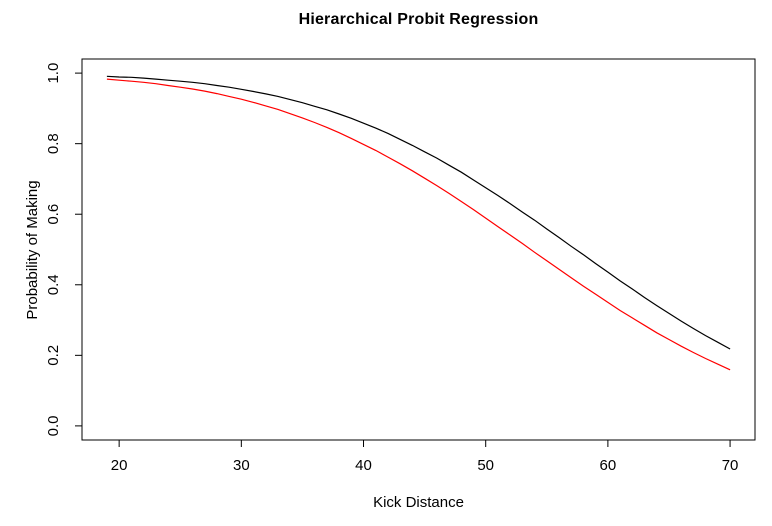 The image size is (772, 526). What do you see at coordinates (418, 19) in the screenshot?
I see `chart-title: Hierarchical Probit Regression` at bounding box center [418, 19].